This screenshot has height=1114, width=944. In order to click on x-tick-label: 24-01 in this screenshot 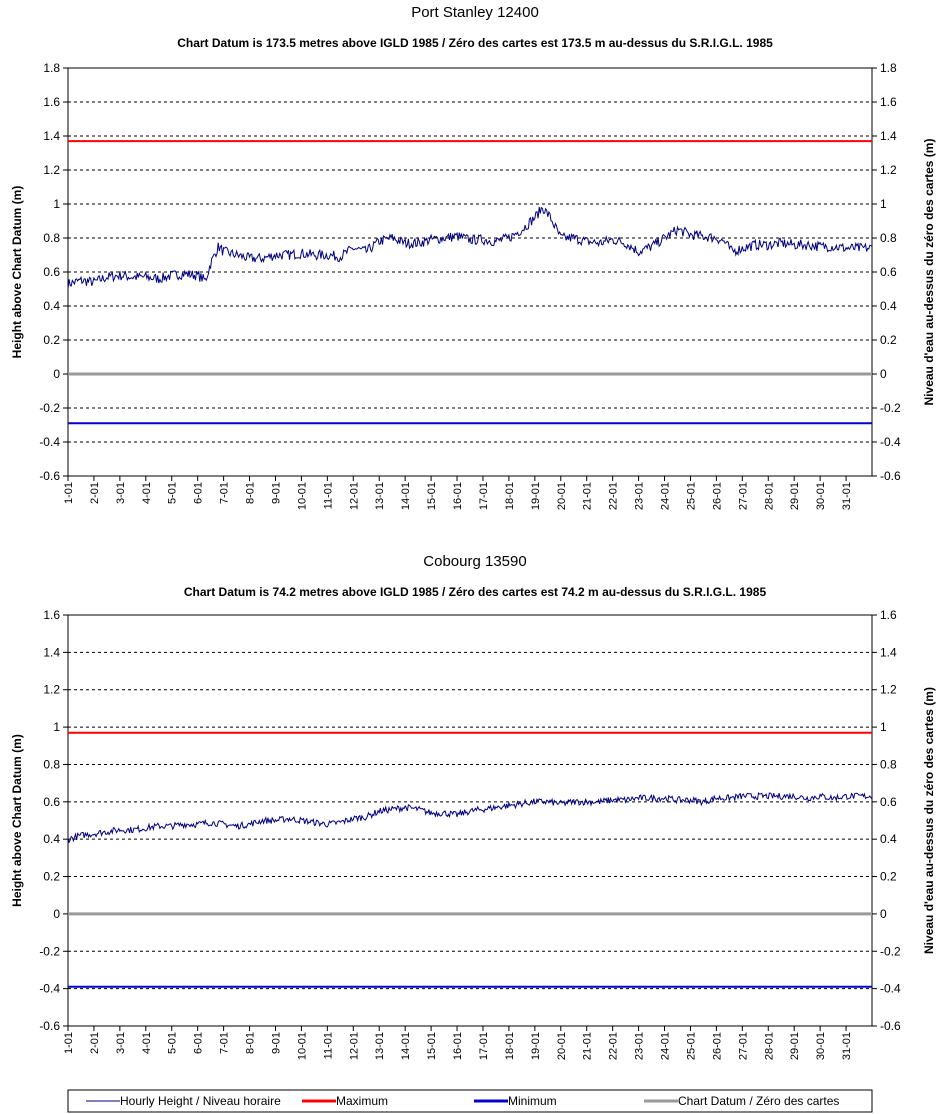, I will do `click(666, 496)`.